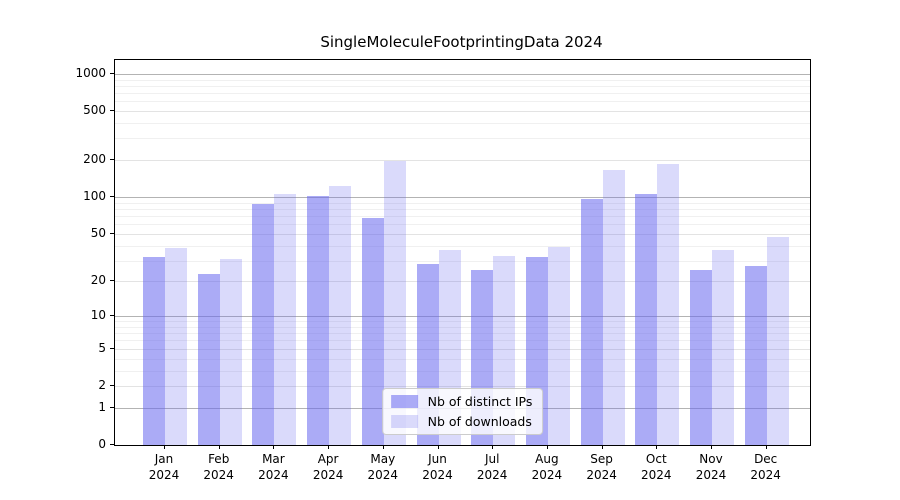  What do you see at coordinates (394, 302) in the screenshot?
I see `bar-downloads-may` at bounding box center [394, 302].